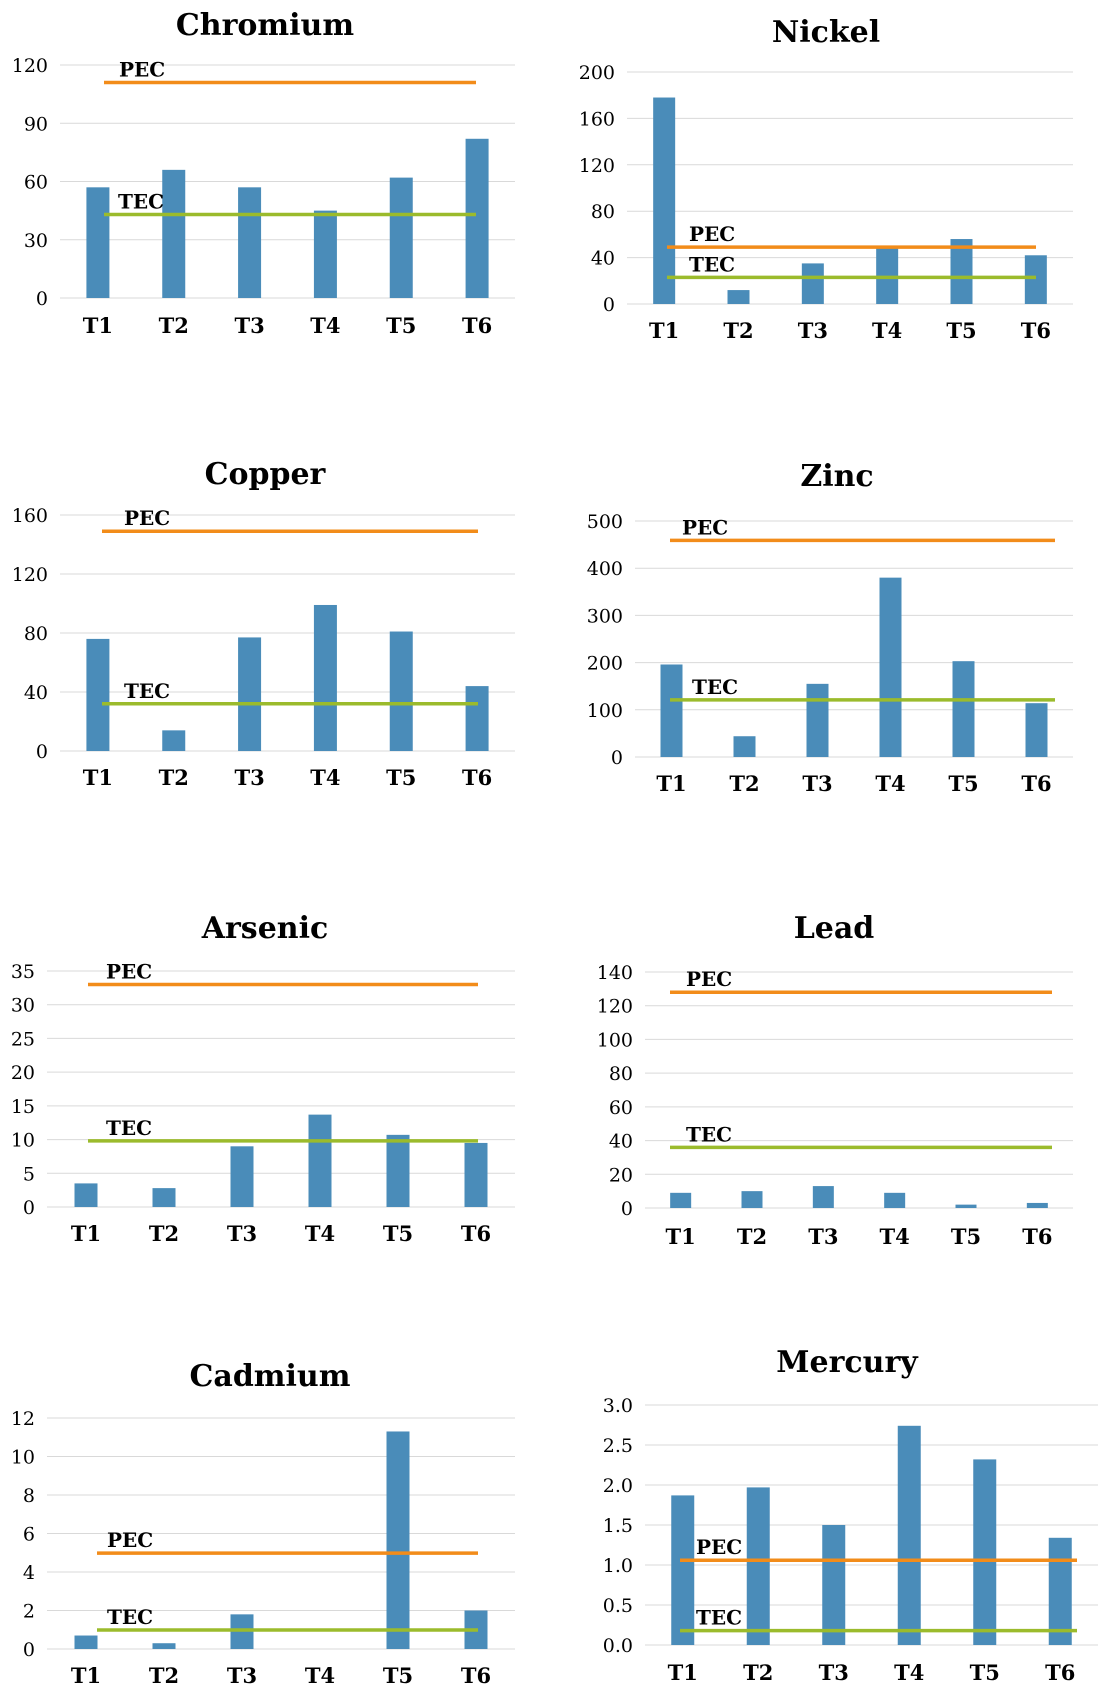 This screenshot has width=1102, height=1684. What do you see at coordinates (834, 928) in the screenshot?
I see `chart-title: Lead` at bounding box center [834, 928].